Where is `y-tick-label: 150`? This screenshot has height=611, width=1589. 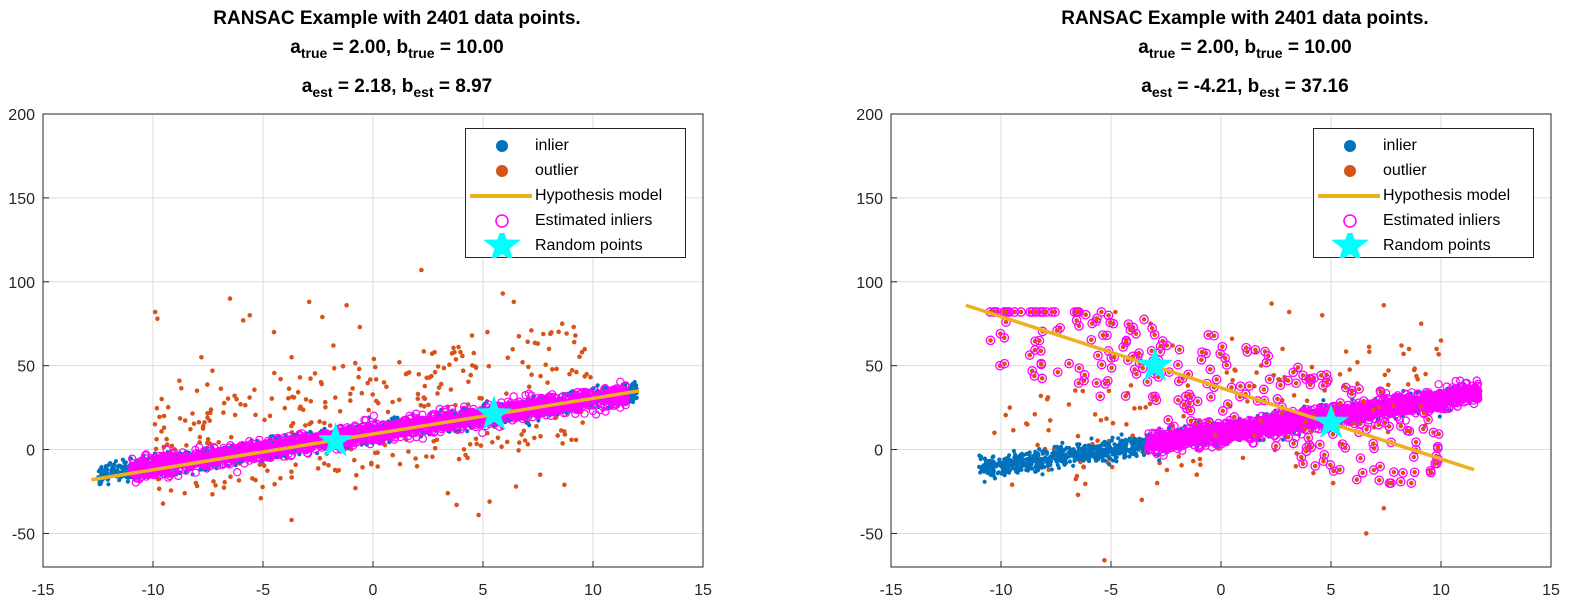
y-tick-label: 150 is located at coordinates (21, 199).